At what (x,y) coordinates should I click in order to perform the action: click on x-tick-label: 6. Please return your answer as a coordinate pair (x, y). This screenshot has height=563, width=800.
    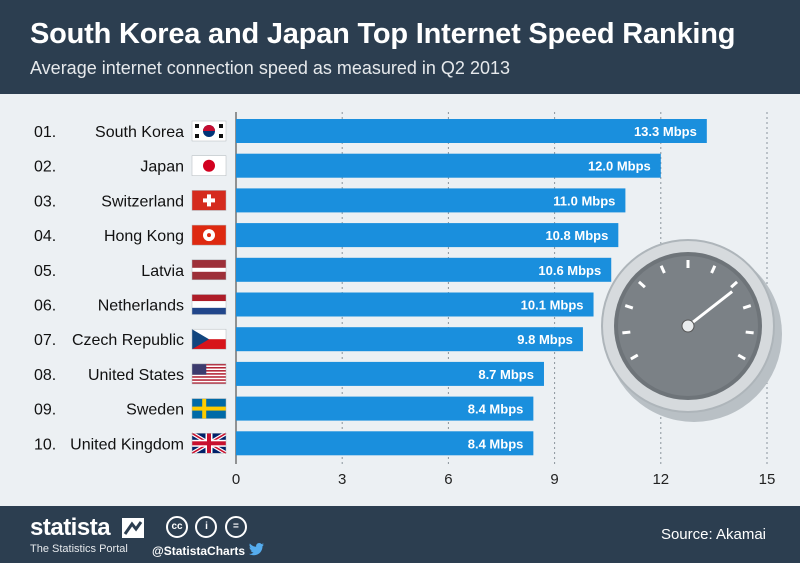
    Looking at the image, I should click on (448, 479).